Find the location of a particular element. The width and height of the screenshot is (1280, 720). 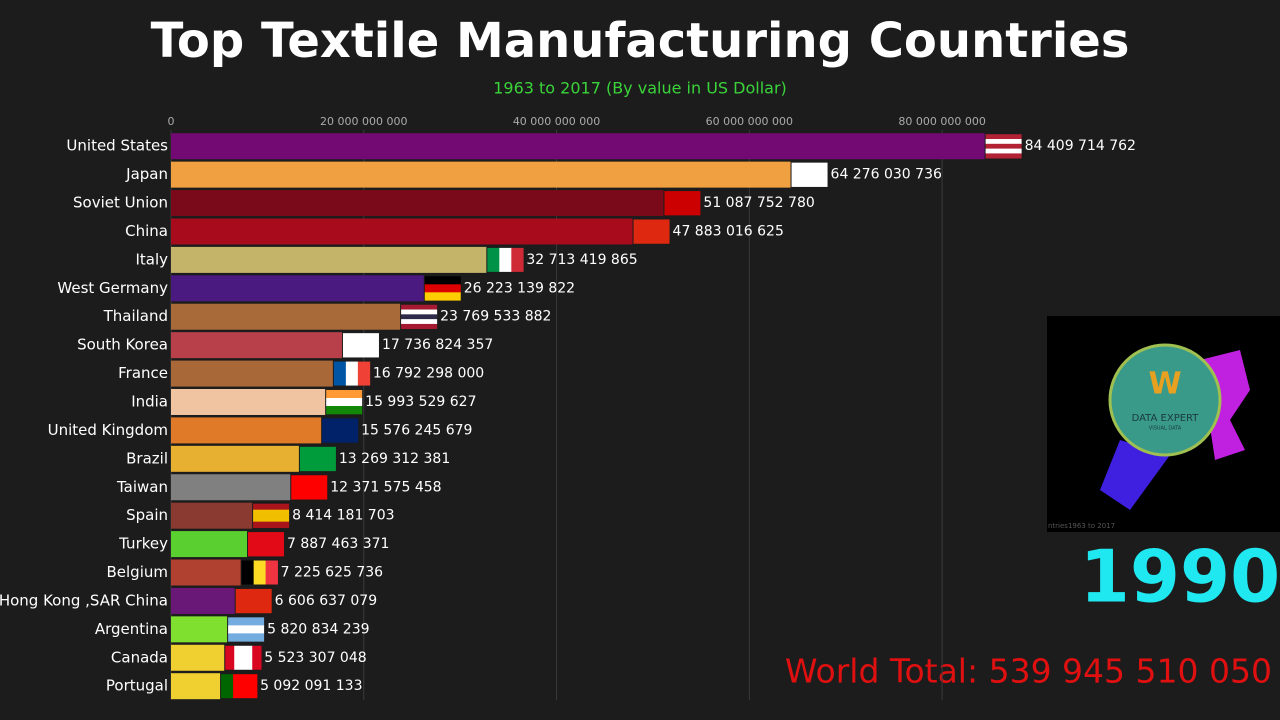

x-tick-label: 40 000 000 000 is located at coordinates (556, 121).